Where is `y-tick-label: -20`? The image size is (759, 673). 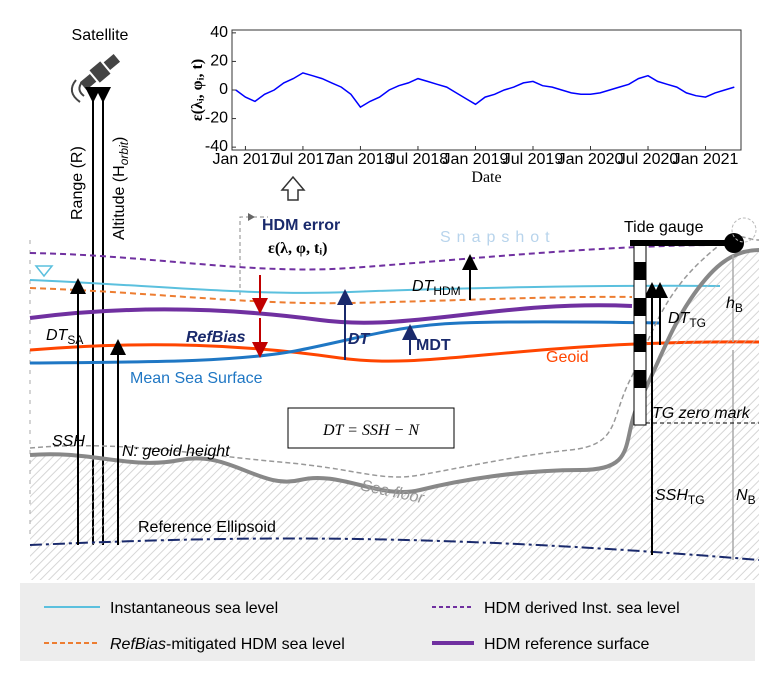
y-tick-label: -20 is located at coordinates (216, 118).